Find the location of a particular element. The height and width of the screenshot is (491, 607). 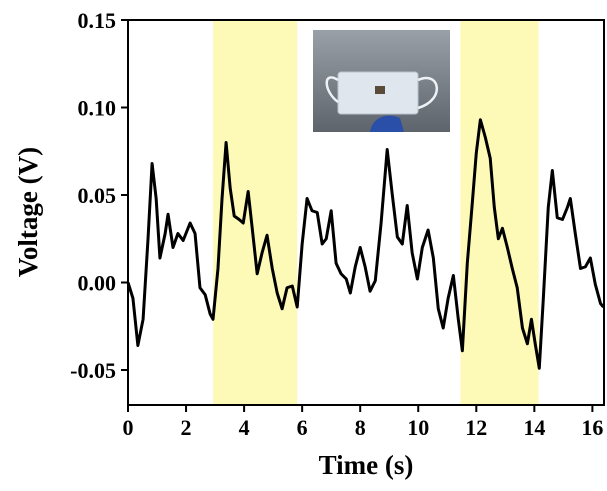

mask-strap is located at coordinates (381, 93).